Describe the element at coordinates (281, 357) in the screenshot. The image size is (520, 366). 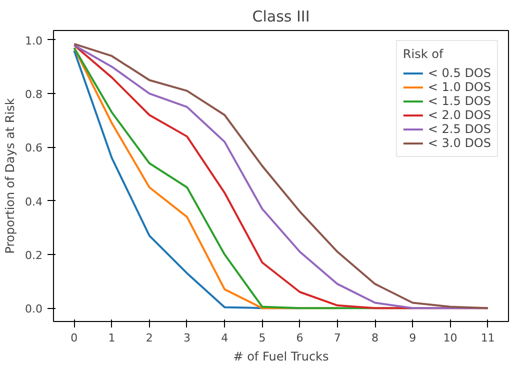
I see `x-axis-title: # of Fuel Trucks` at that location.